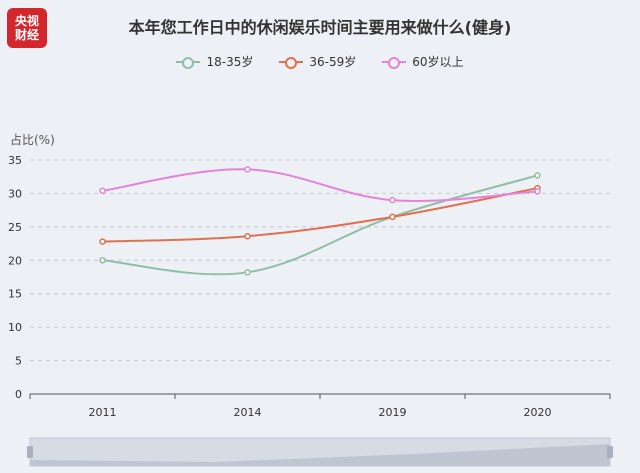  Describe the element at coordinates (393, 412) in the screenshot. I see `x-tick-label: 2019` at that location.